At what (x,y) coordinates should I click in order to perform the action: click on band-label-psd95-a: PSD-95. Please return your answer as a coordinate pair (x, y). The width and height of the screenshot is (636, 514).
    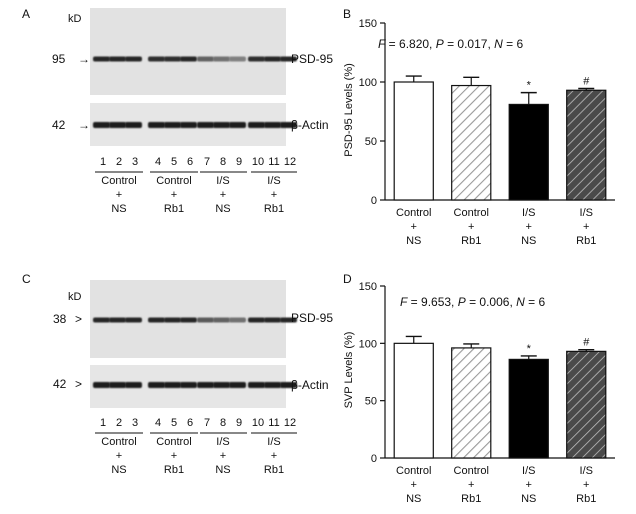
    Looking at the image, I should click on (312, 59).